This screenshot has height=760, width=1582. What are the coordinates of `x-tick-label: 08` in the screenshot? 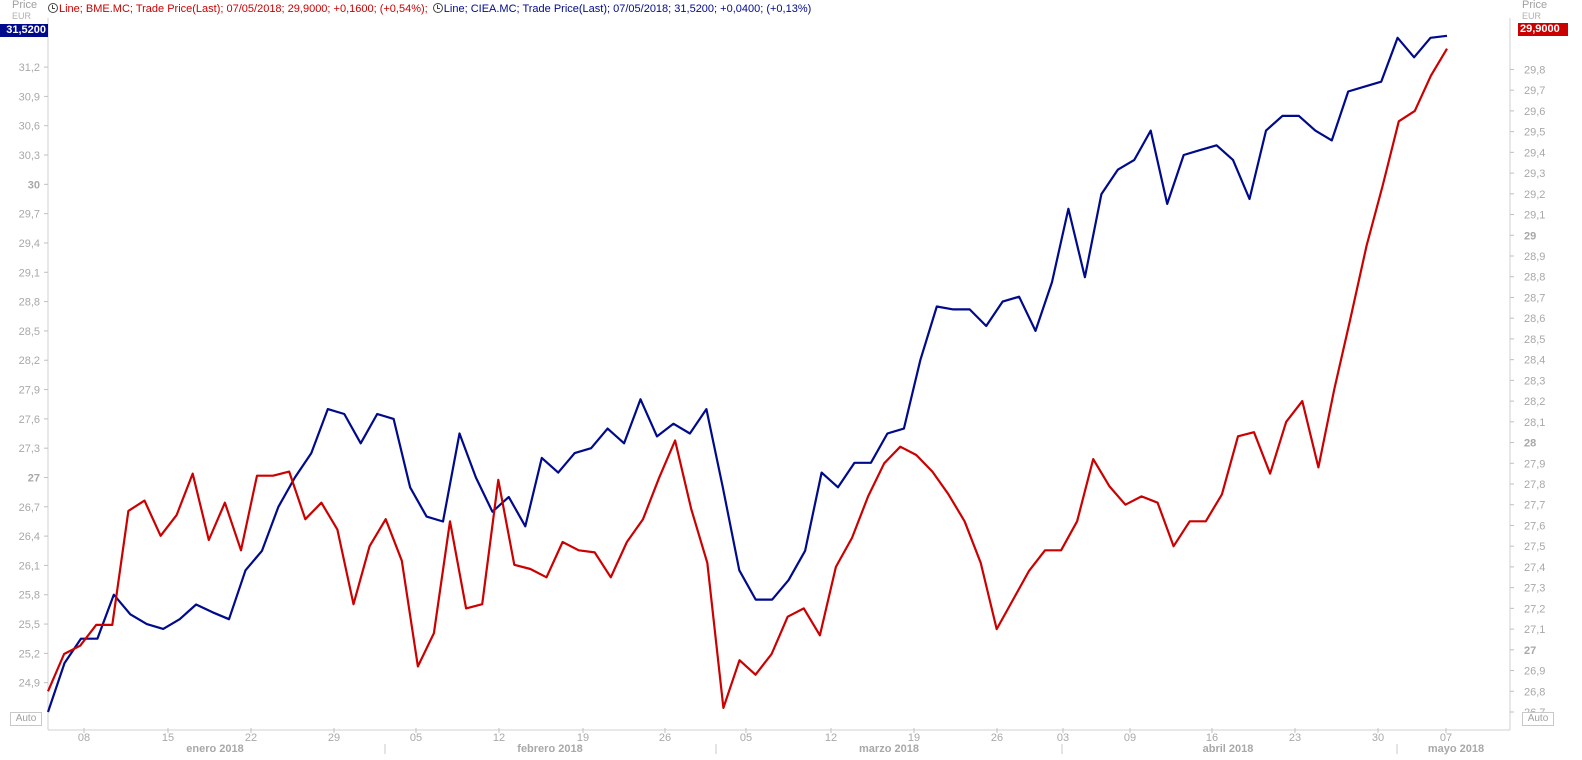 It's located at (84, 738).